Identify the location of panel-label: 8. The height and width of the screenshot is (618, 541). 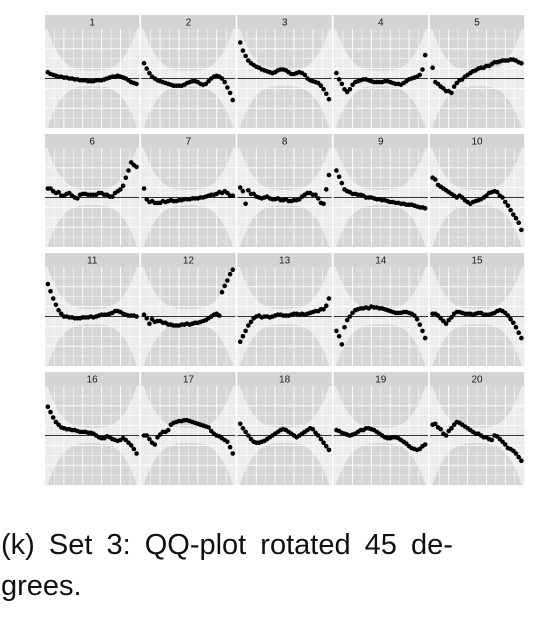
(285, 142).